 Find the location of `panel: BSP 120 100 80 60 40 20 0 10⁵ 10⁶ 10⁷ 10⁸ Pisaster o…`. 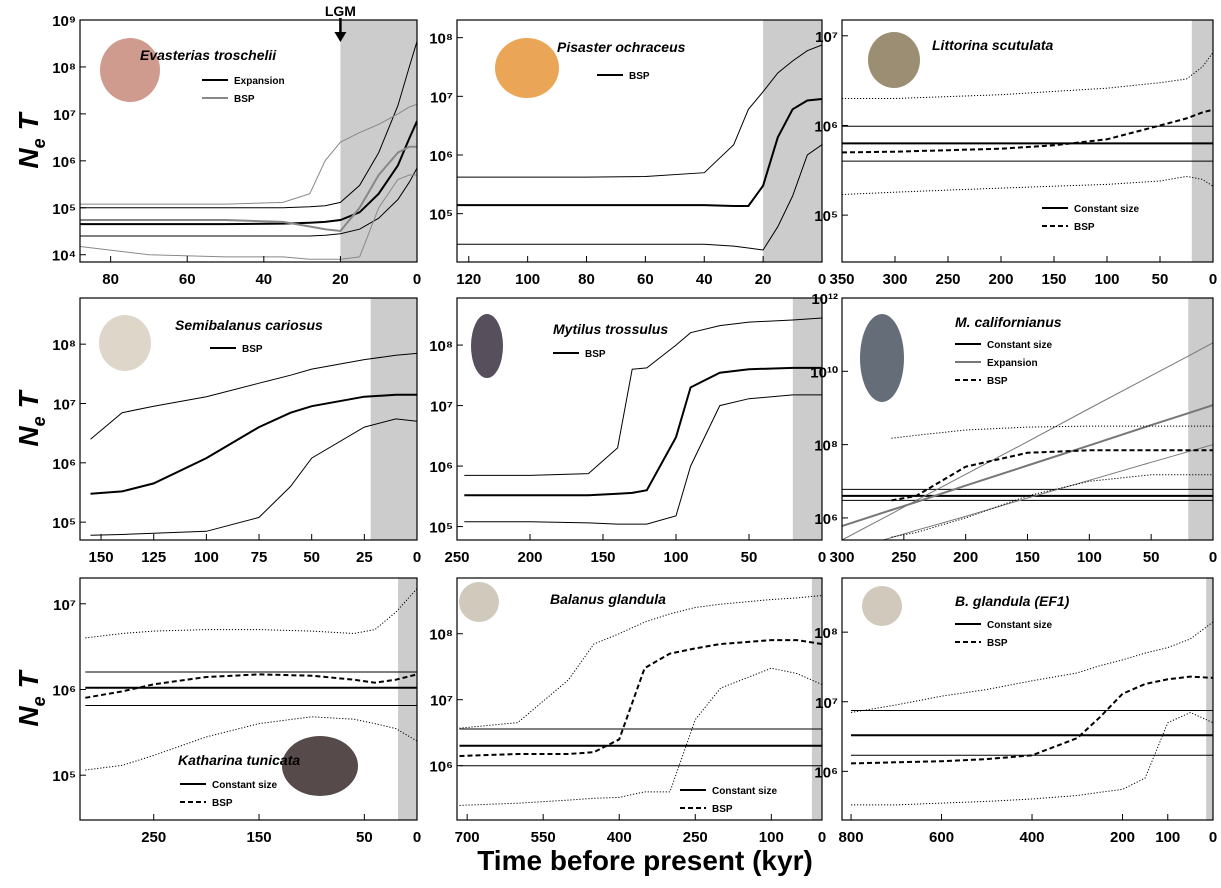

panel: BSP 120 100 80 60 40 20 0 10⁵ 10⁶ 10⁷ 10⁸ Pisaster o… is located at coordinates (627, 153).